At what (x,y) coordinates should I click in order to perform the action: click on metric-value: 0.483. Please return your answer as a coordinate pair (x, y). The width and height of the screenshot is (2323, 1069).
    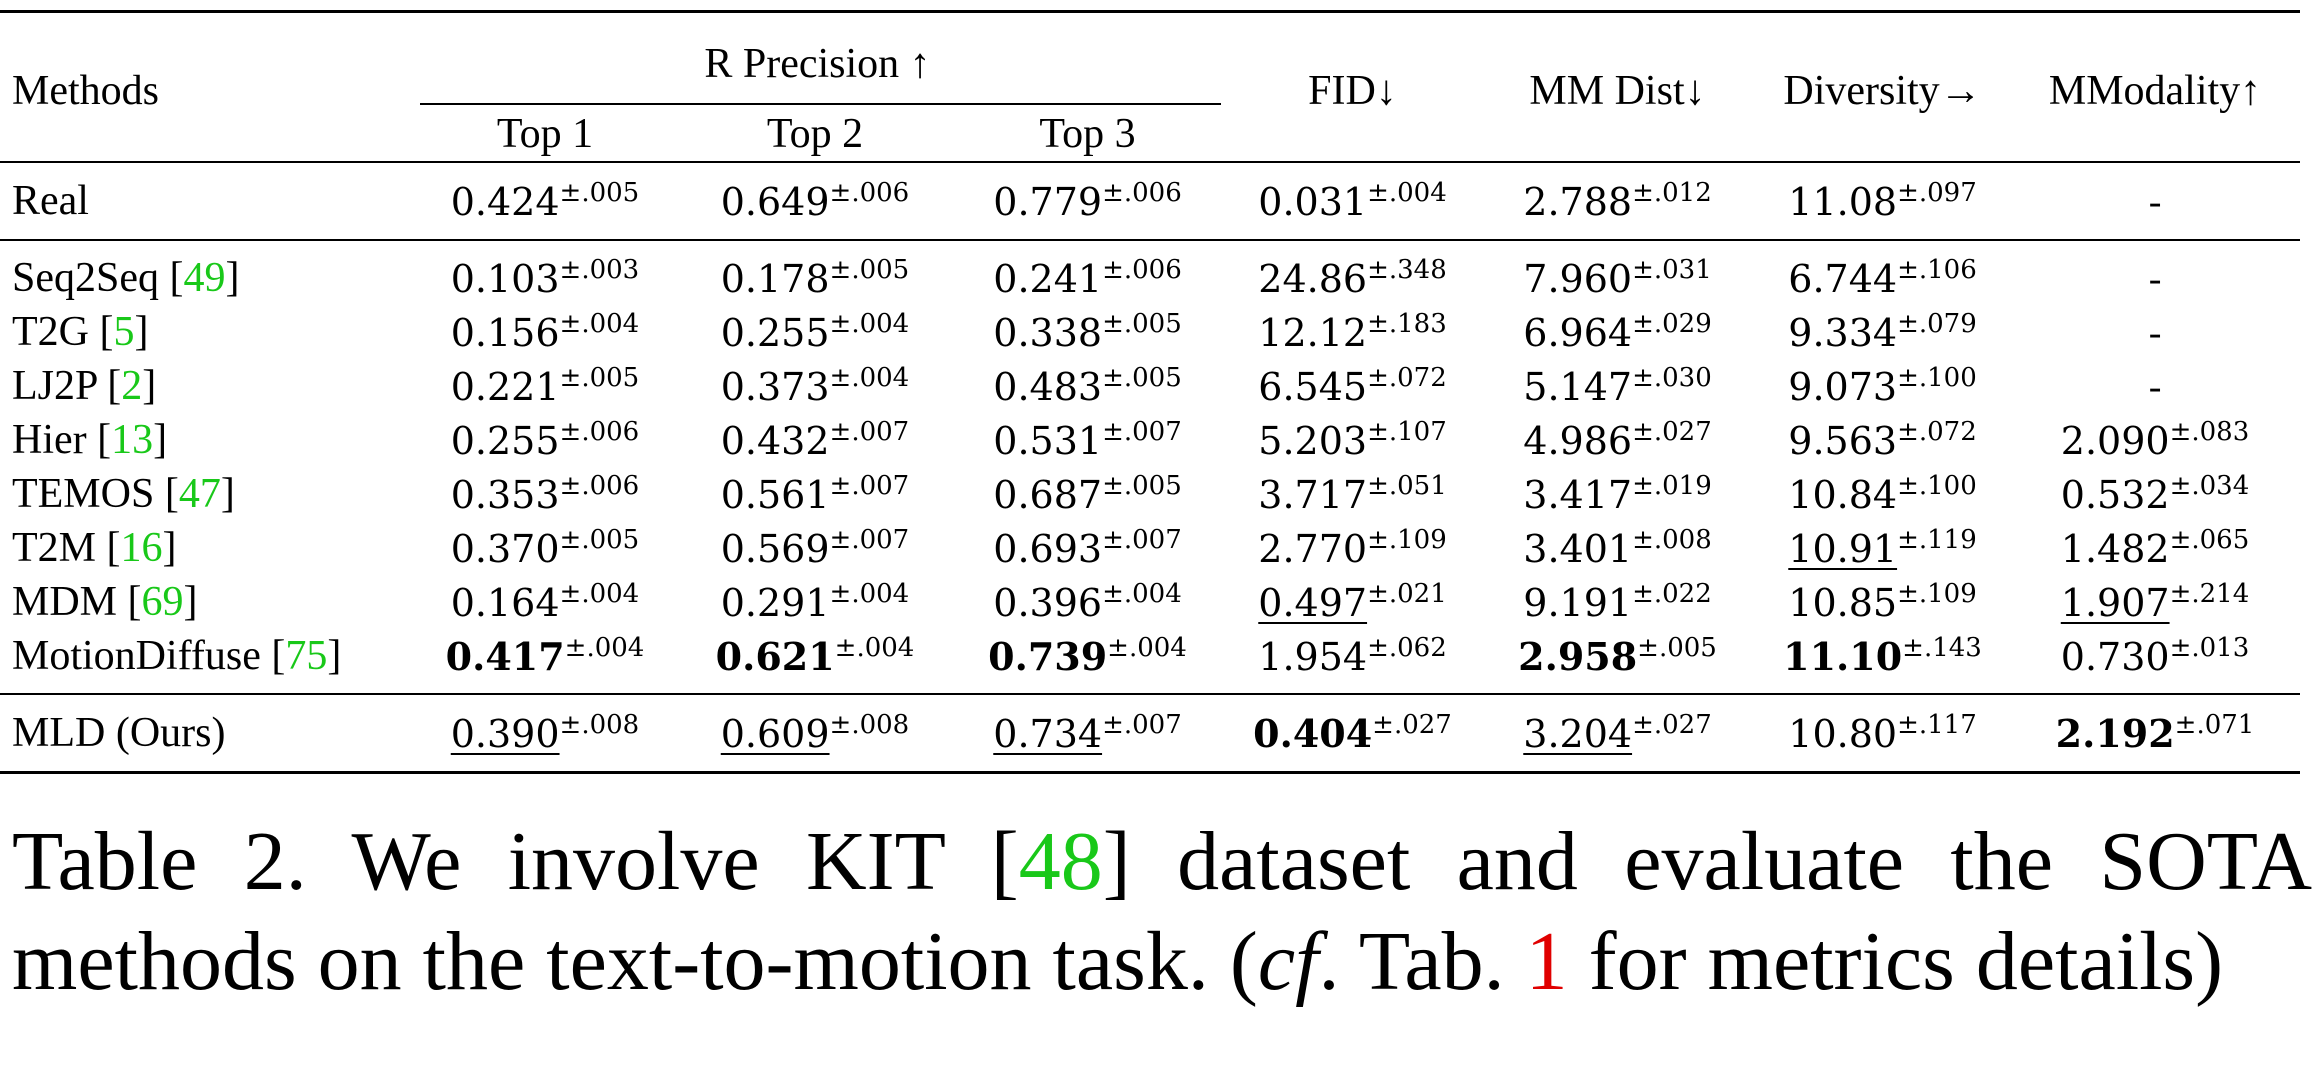
    Looking at the image, I should click on (1048, 386).